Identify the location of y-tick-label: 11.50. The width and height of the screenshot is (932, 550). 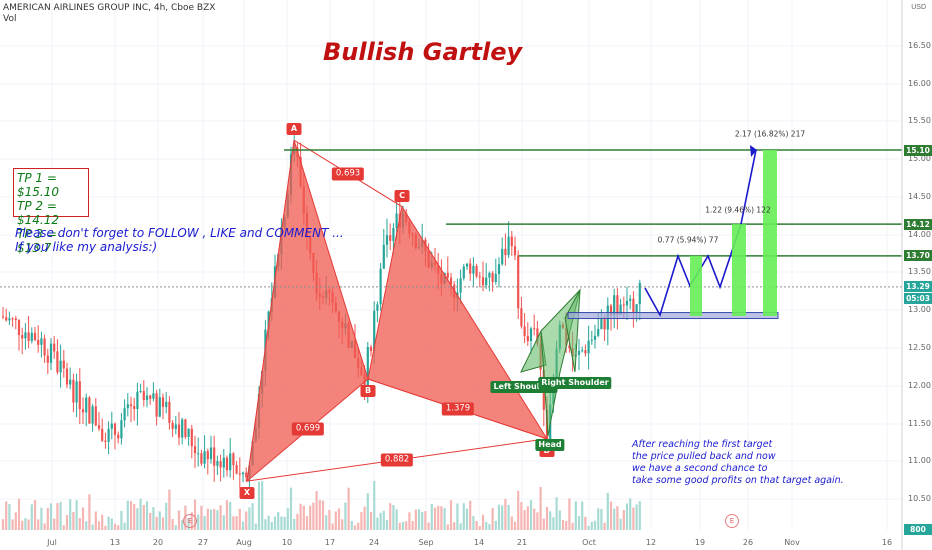
(919, 423).